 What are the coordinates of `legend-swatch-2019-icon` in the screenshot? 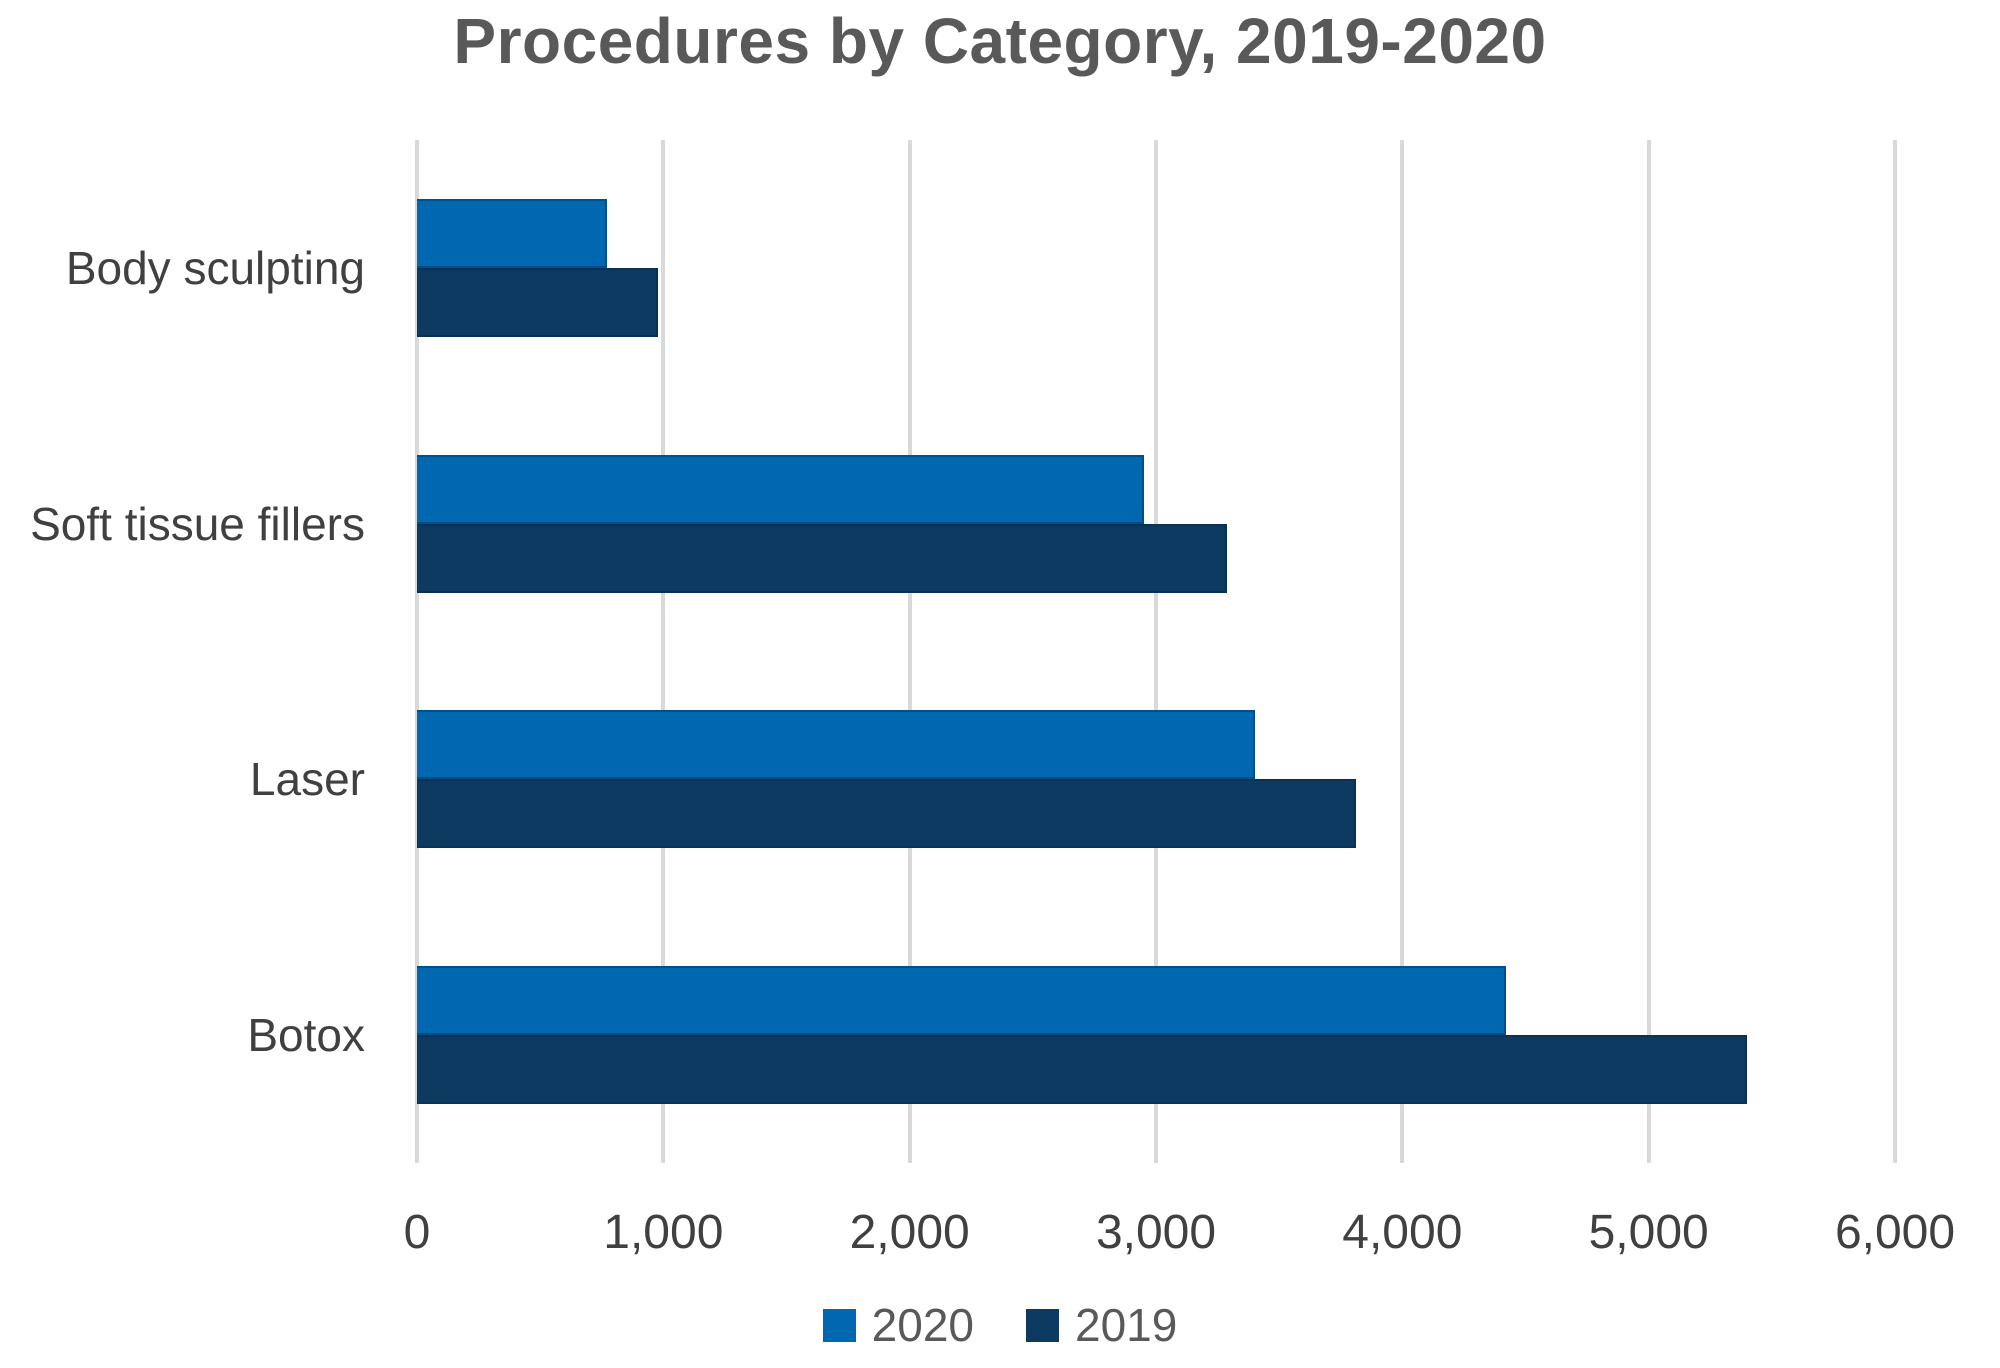 It's located at (1042, 1325).